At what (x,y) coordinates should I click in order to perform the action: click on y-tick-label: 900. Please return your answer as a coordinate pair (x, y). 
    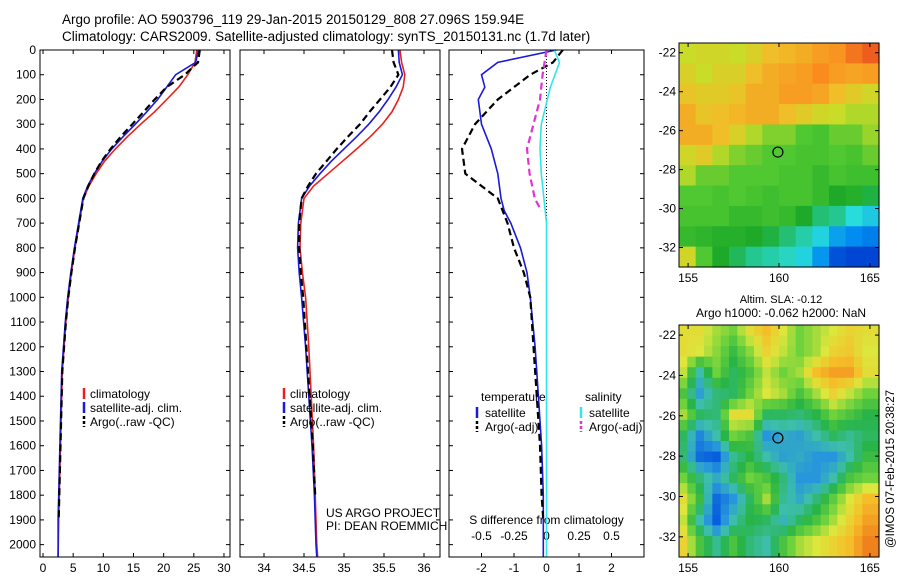
    Looking at the image, I should click on (26, 273).